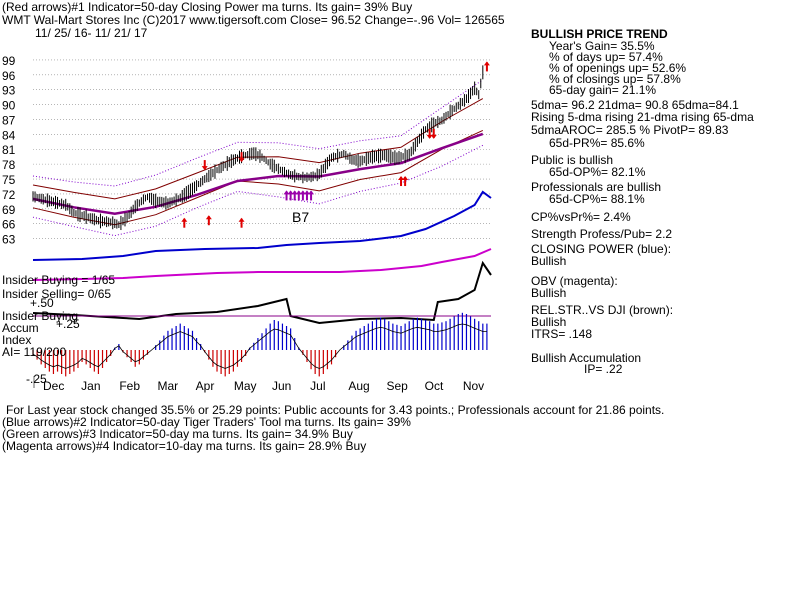 The image size is (800, 600). What do you see at coordinates (53, 386) in the screenshot?
I see `month-label-dec: Dec` at bounding box center [53, 386].